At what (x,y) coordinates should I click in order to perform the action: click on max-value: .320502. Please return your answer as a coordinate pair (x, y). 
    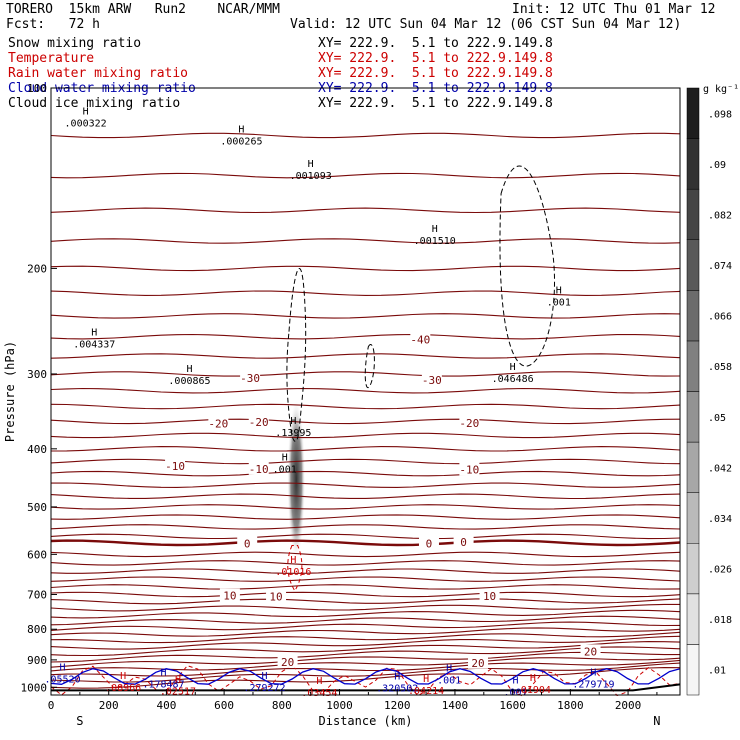
    Looking at the image, I should click on (397, 688).